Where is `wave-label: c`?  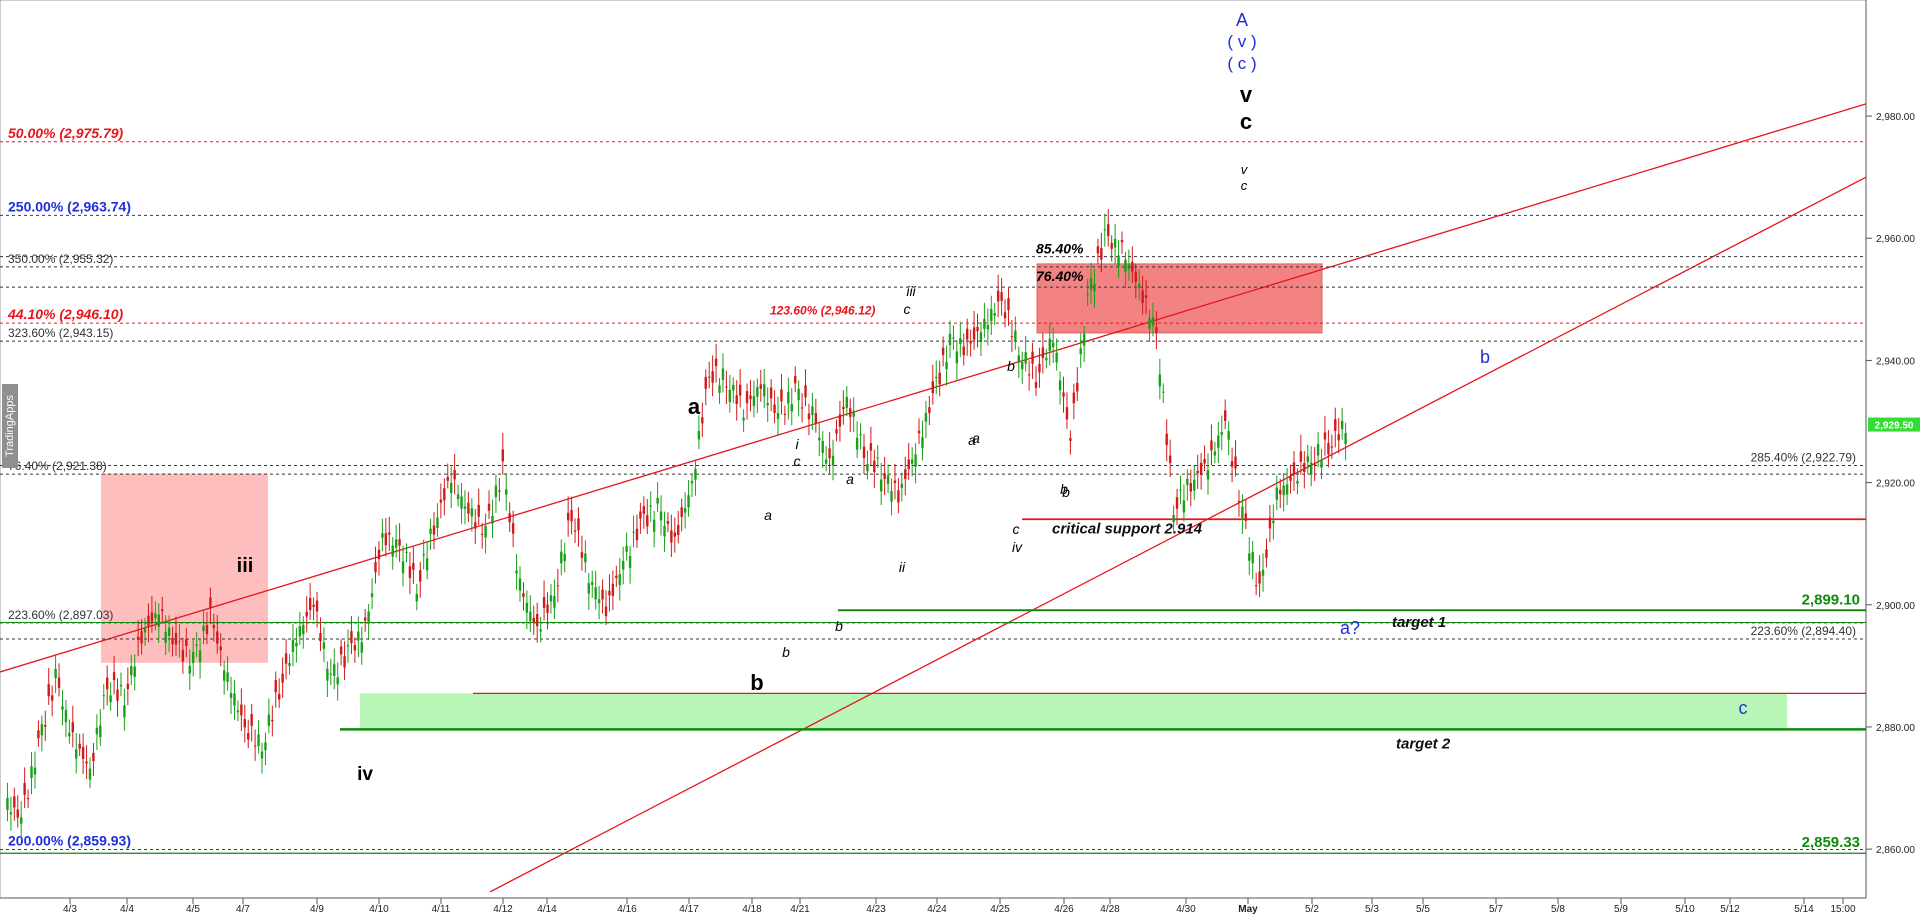 wave-label: c is located at coordinates (1743, 708).